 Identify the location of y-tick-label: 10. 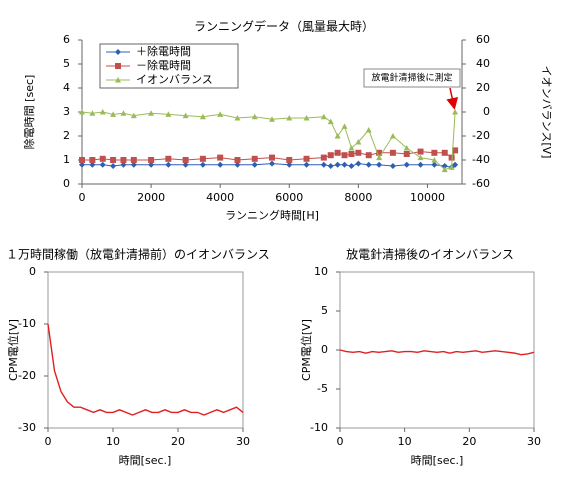
(321, 271).